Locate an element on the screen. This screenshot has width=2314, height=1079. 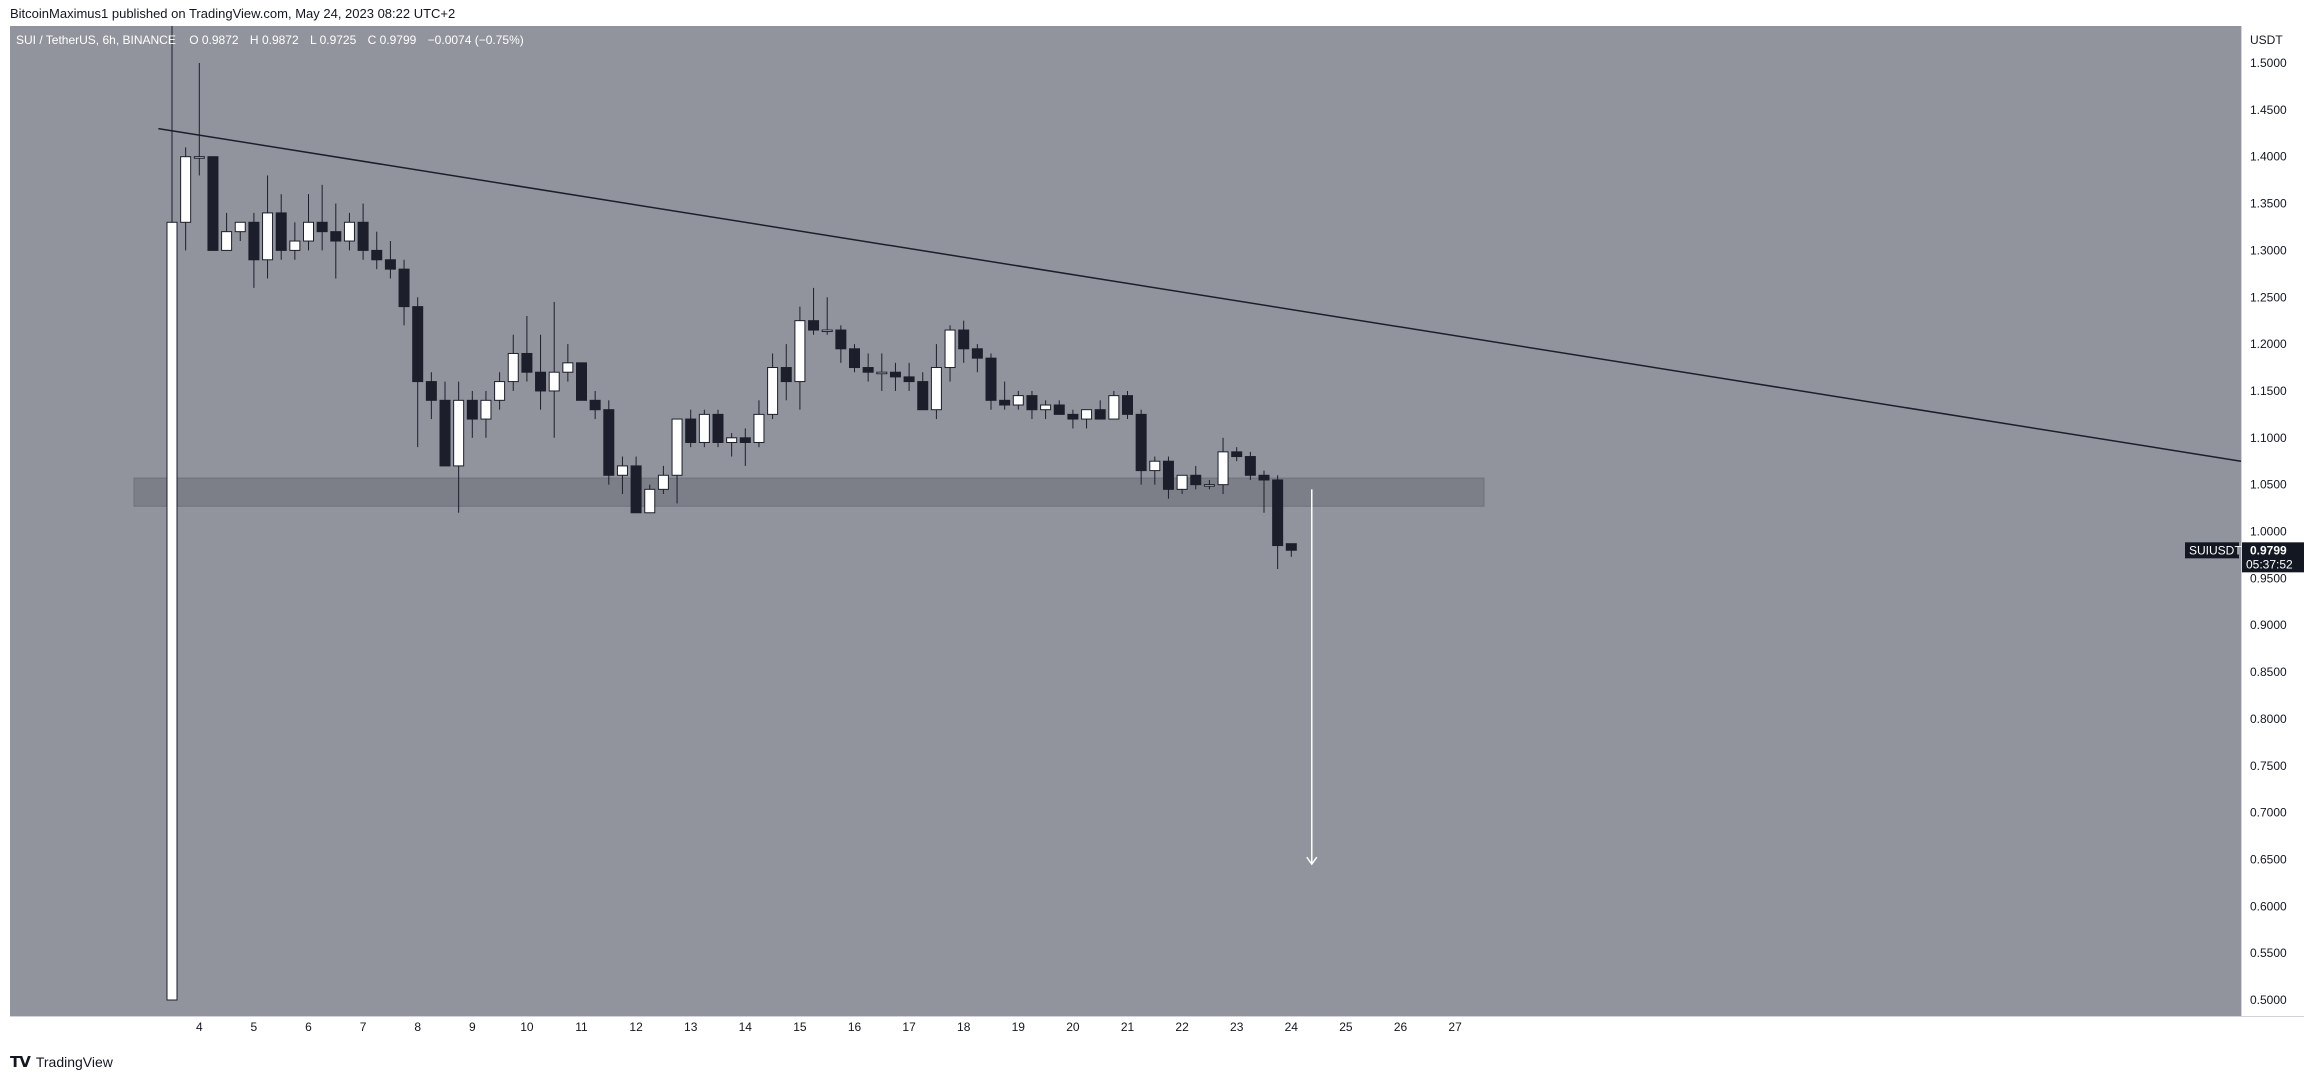
time-tick-label: 11 is located at coordinates (581, 1025).